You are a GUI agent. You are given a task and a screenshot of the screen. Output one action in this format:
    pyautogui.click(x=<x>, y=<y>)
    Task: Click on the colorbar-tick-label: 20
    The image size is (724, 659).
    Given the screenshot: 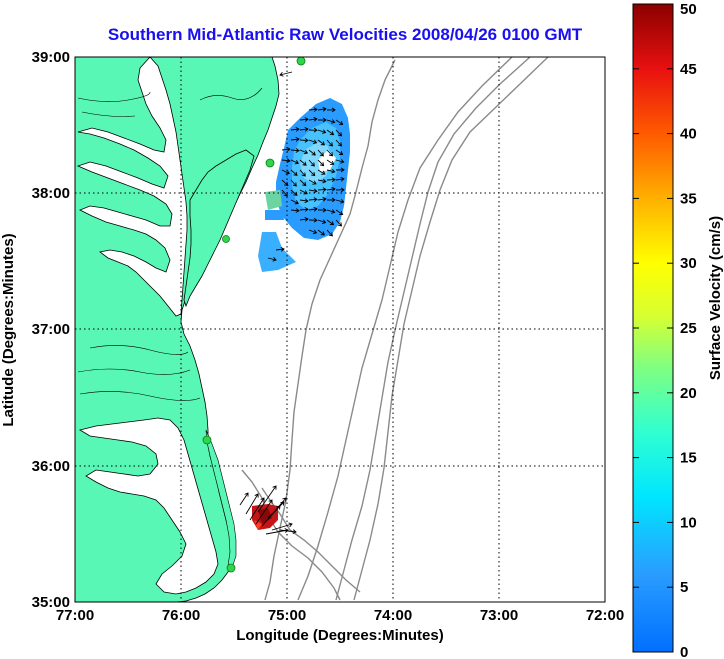 What is the action you would take?
    pyautogui.click(x=688, y=393)
    